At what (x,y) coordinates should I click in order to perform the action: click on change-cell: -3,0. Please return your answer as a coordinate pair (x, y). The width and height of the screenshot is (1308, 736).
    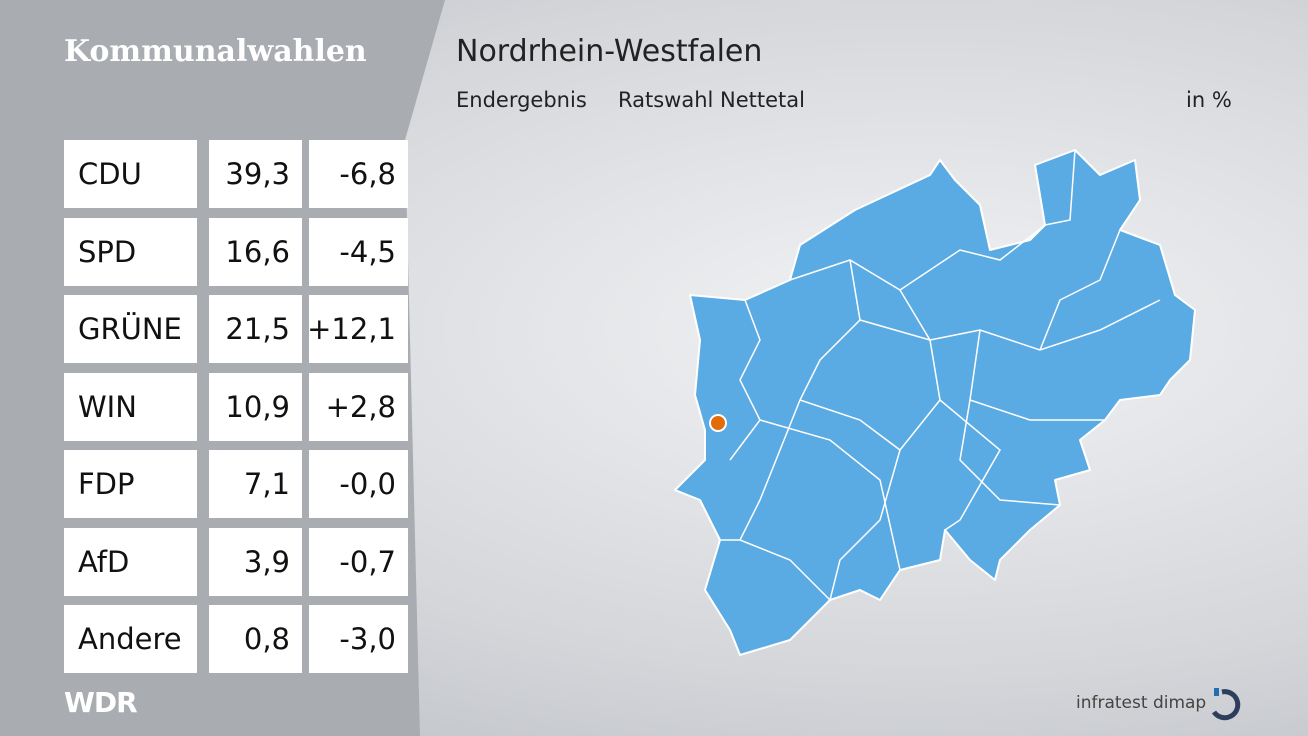
    Looking at the image, I should click on (358, 639).